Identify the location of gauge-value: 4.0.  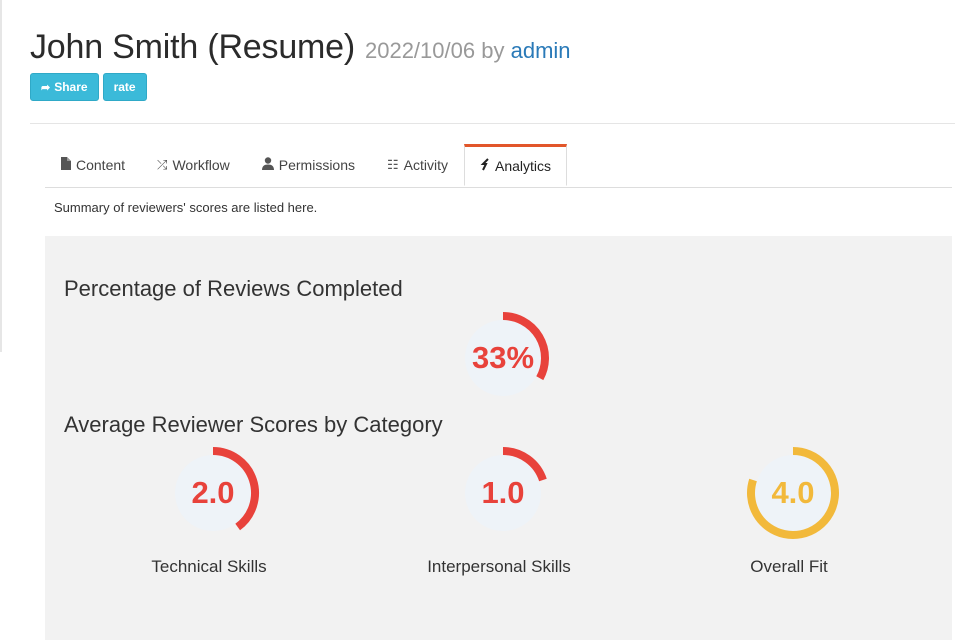
(793, 492).